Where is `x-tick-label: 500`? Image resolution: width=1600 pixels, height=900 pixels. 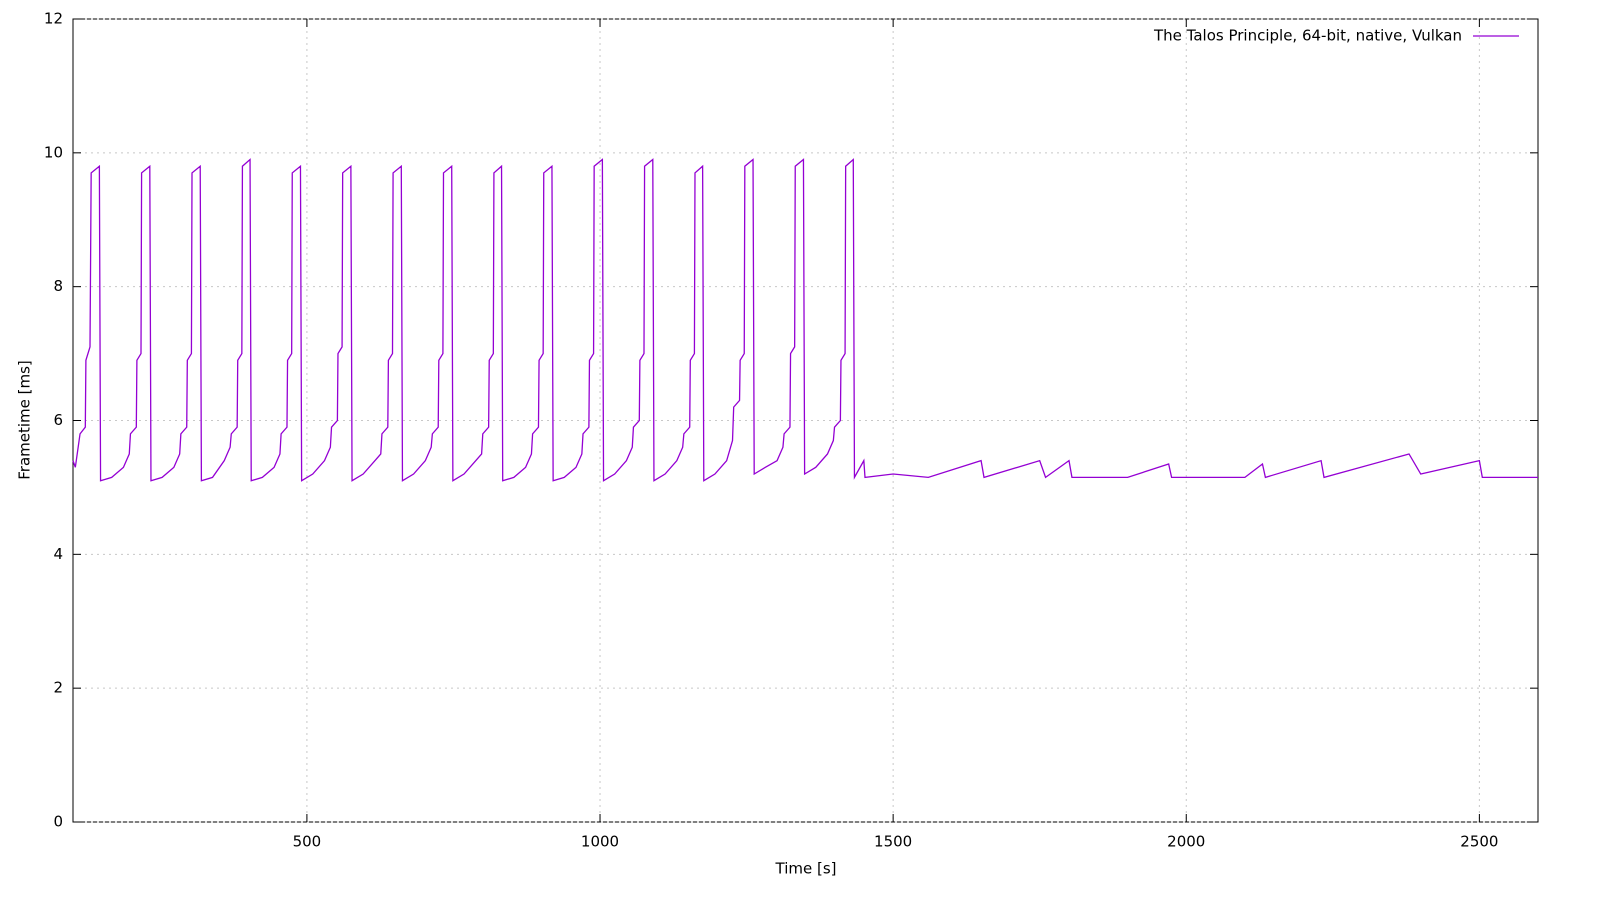 x-tick-label: 500 is located at coordinates (307, 842).